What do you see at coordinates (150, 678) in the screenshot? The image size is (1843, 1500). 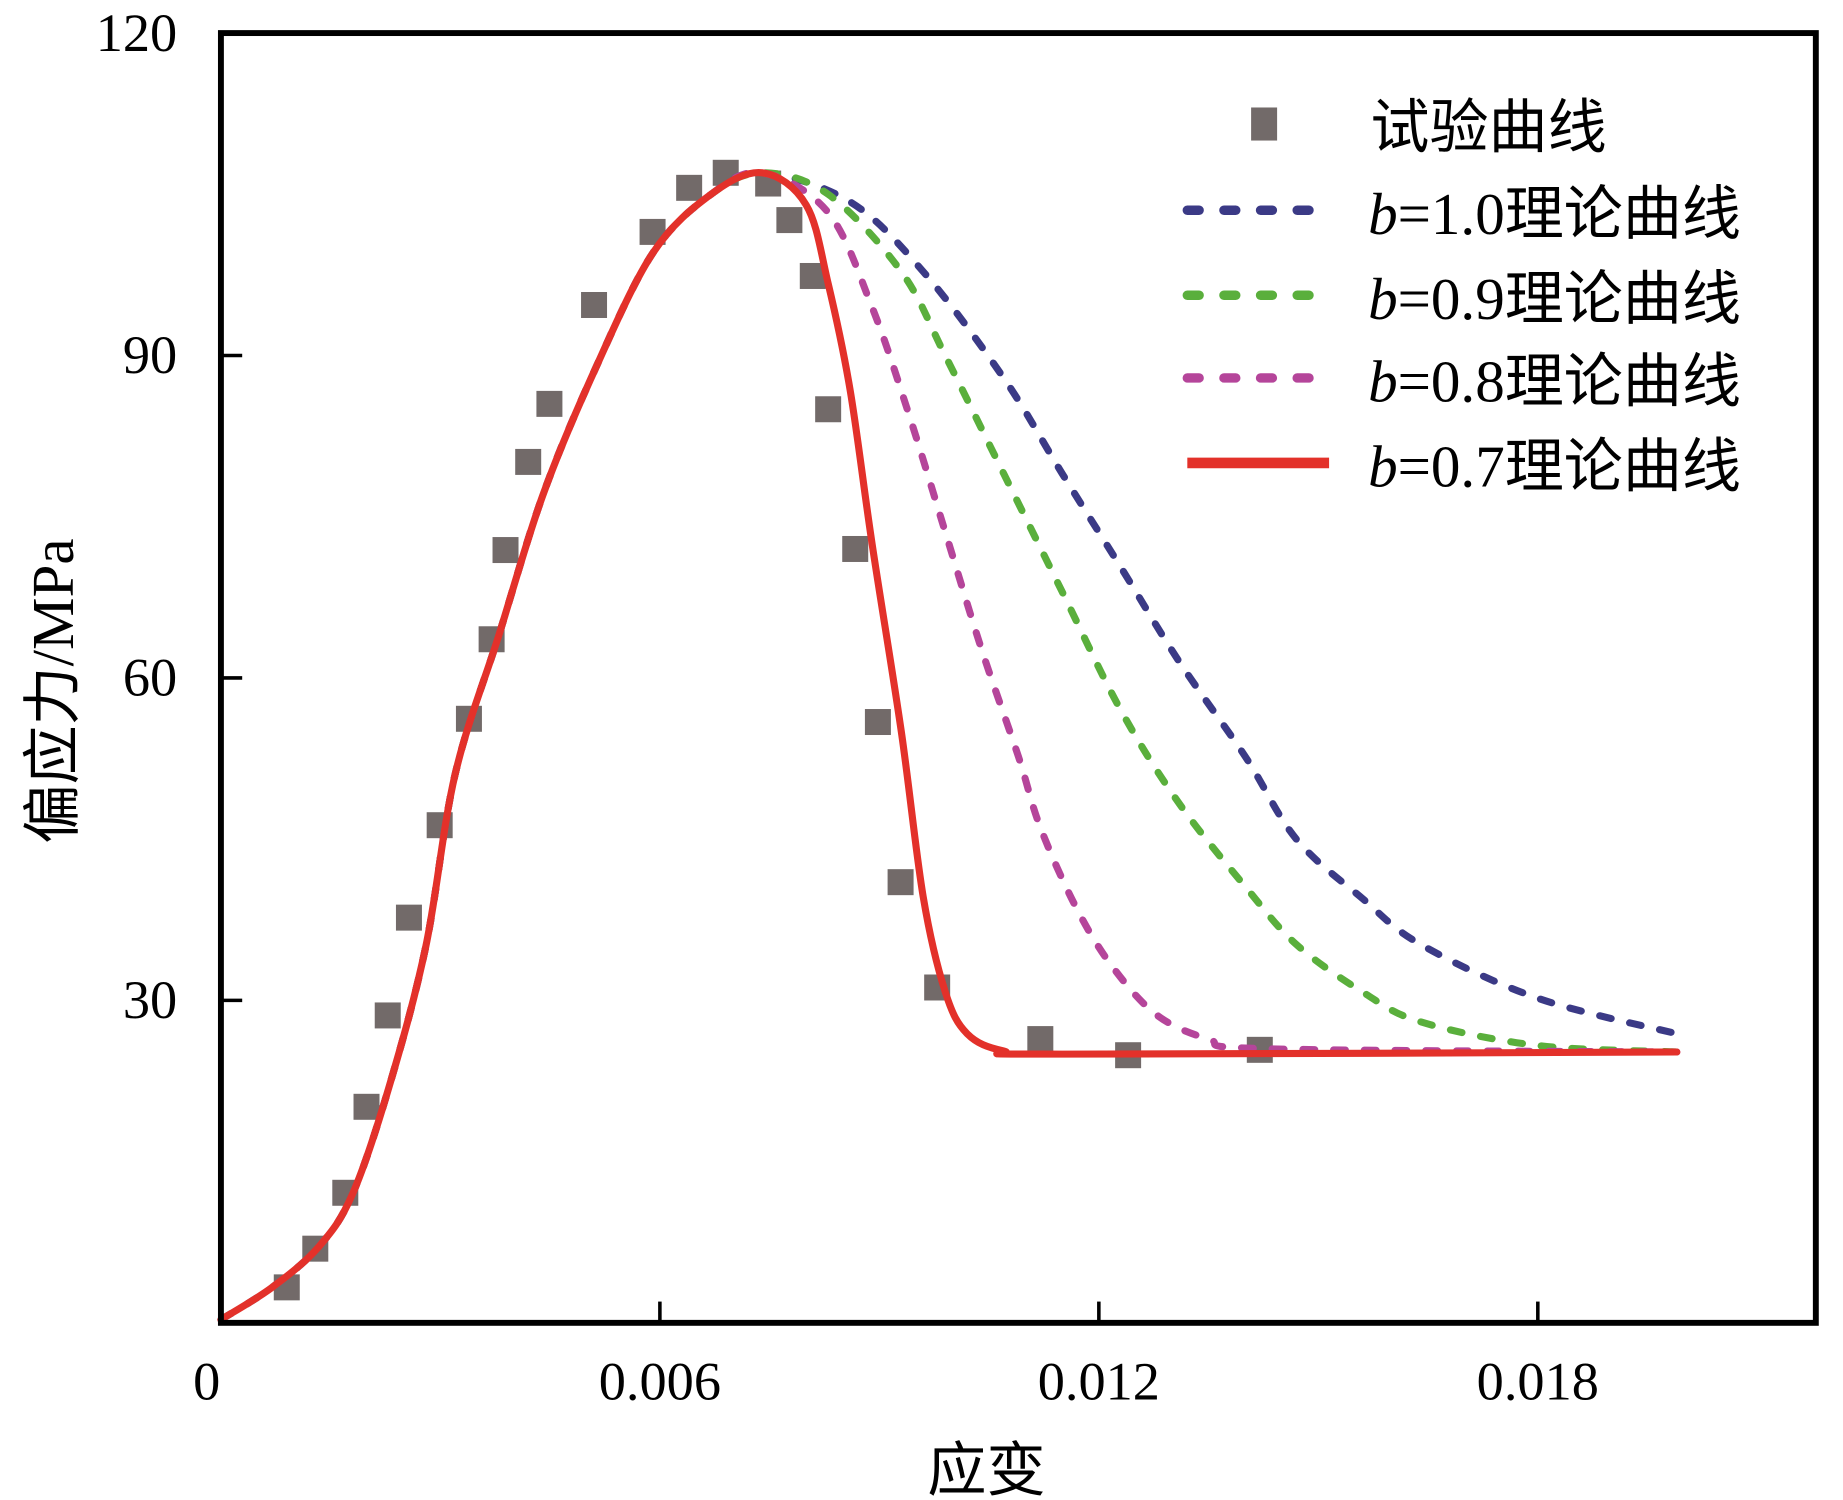 I see `y-tick-label: 60` at bounding box center [150, 678].